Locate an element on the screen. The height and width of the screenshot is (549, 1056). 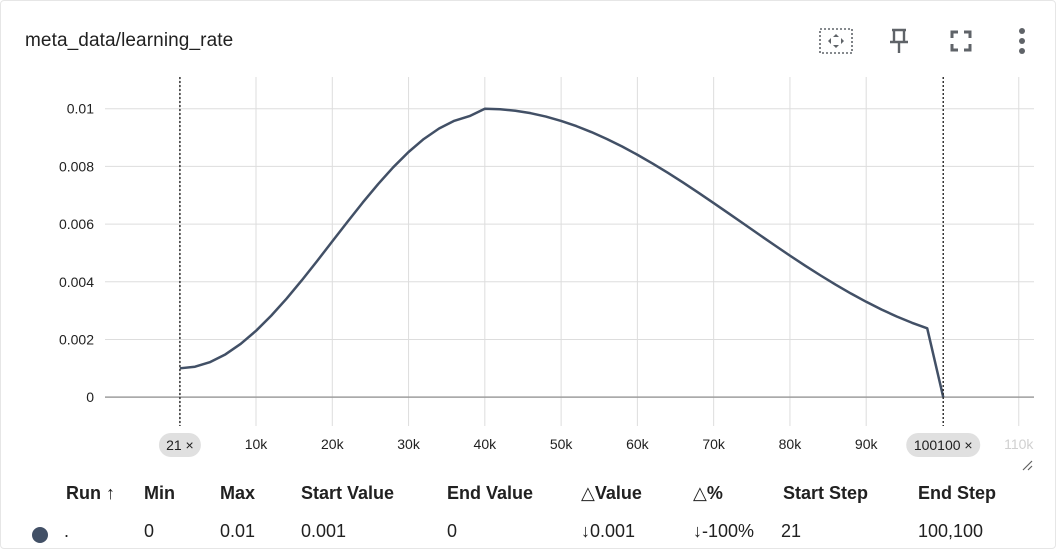
cell-min: 0 is located at coordinates (149, 531).